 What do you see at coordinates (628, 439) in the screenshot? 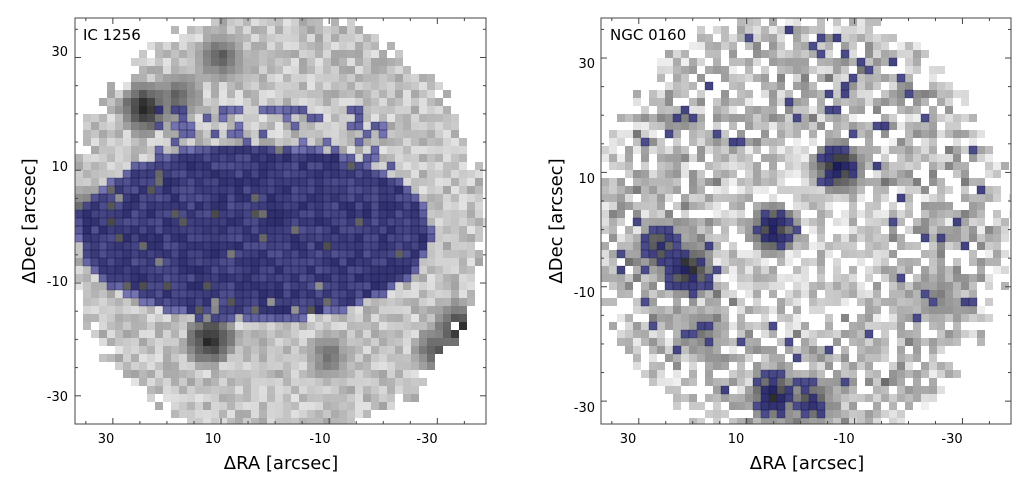
I see `x-tick-label: 30` at bounding box center [628, 439].